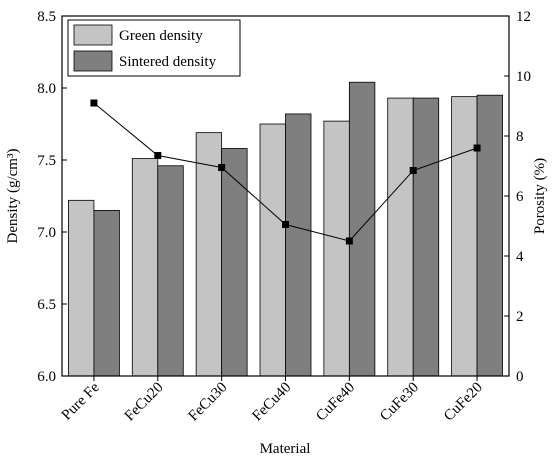 This screenshot has width=555, height=461. What do you see at coordinates (46, 161) in the screenshot?
I see `y-tick-label: 7.5` at bounding box center [46, 161].